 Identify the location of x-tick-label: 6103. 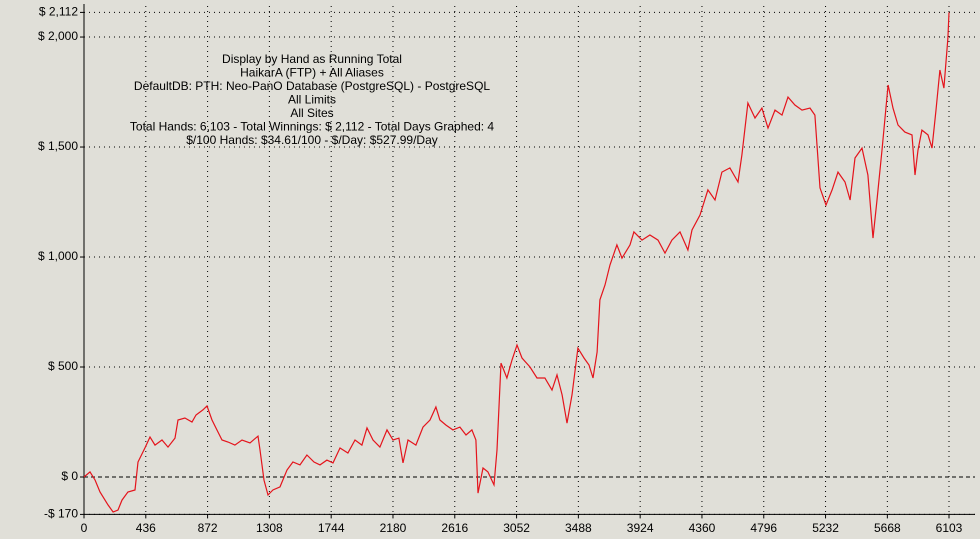
(949, 528).